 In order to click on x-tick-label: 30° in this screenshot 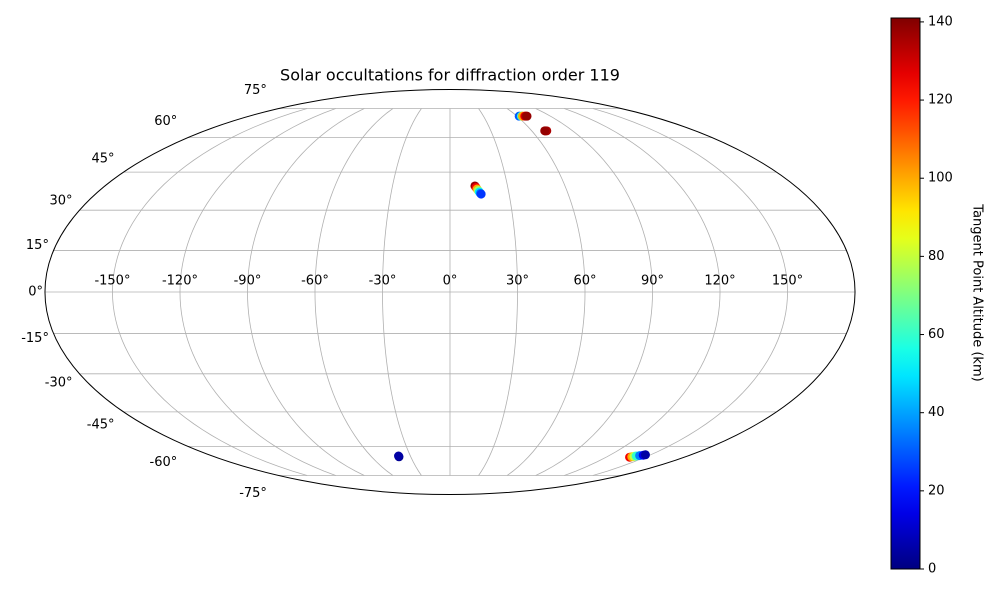, I will do `click(517, 281)`.